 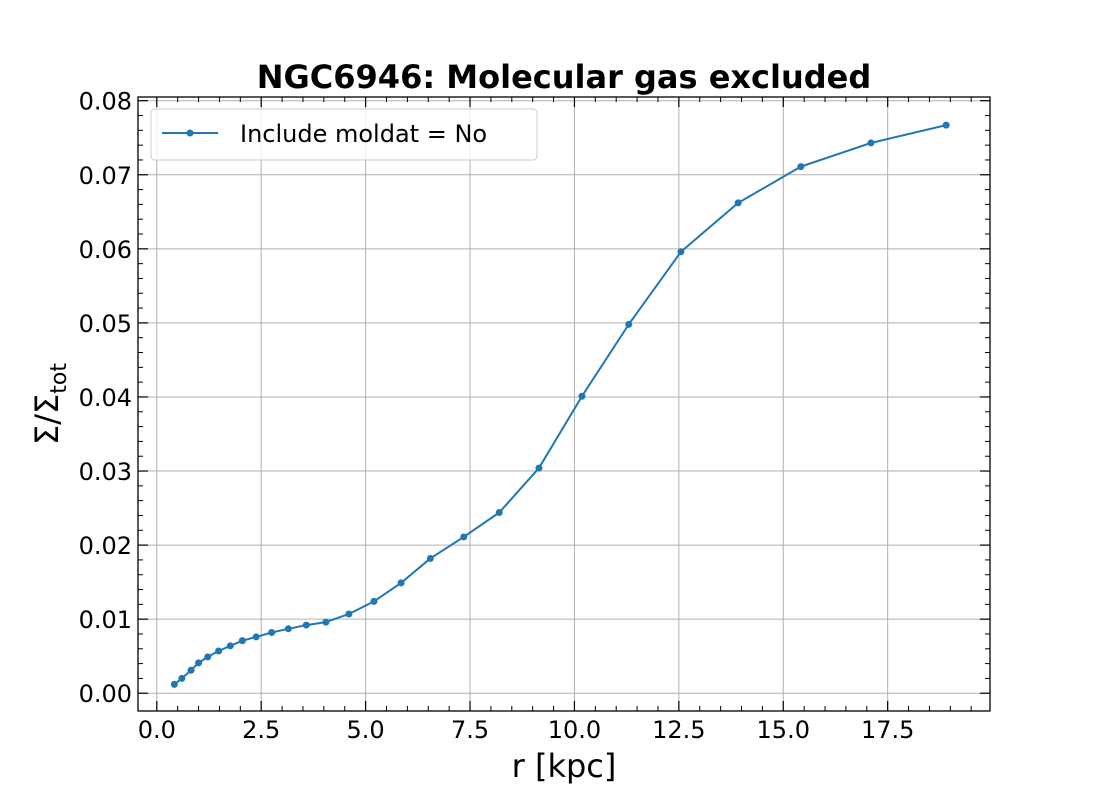 I want to click on y-tick-label: 0.08, so click(x=105, y=102).